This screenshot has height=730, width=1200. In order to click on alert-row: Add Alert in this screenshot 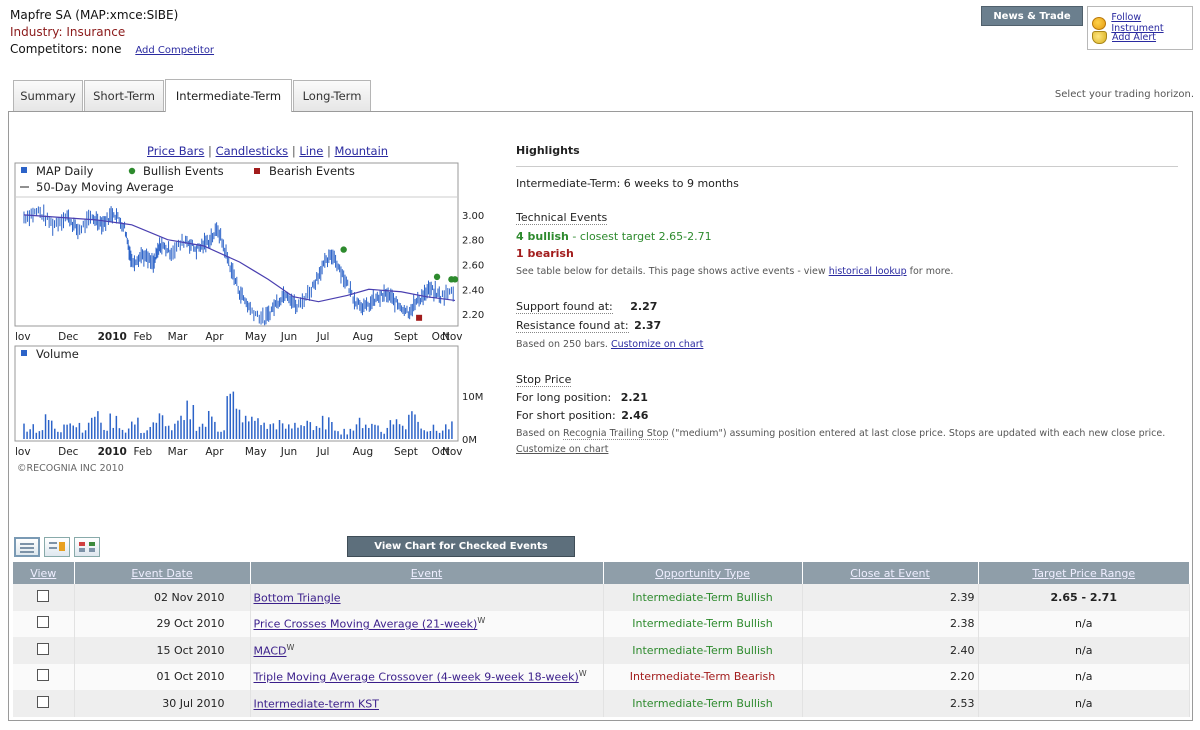, I will do `click(1124, 37)`.